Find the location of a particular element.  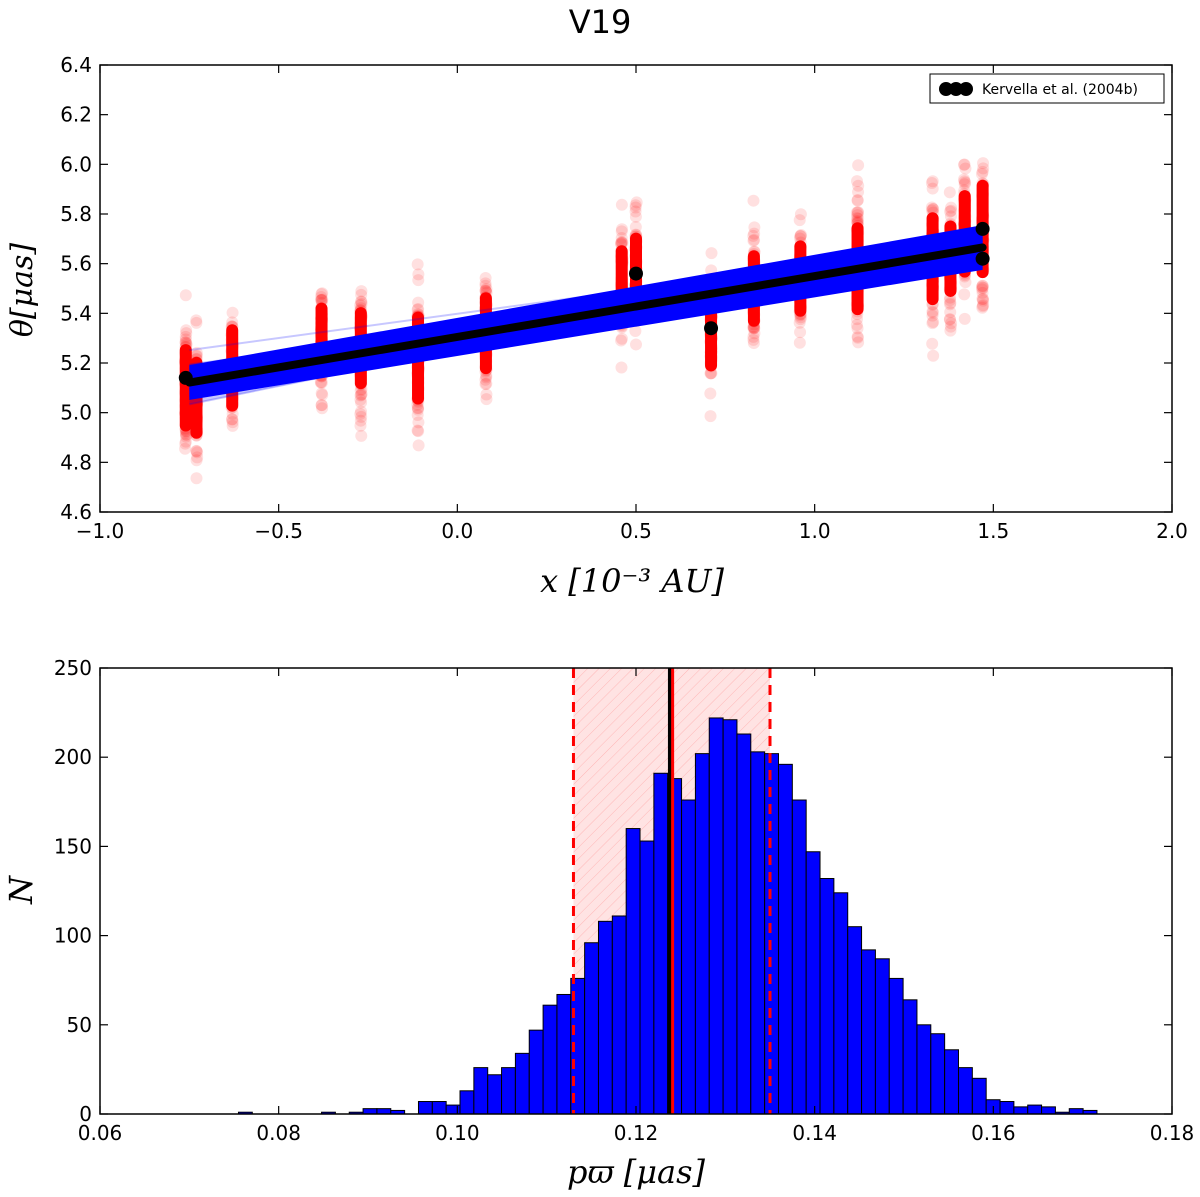

x-tick-label: 2.0 is located at coordinates (1172, 531).